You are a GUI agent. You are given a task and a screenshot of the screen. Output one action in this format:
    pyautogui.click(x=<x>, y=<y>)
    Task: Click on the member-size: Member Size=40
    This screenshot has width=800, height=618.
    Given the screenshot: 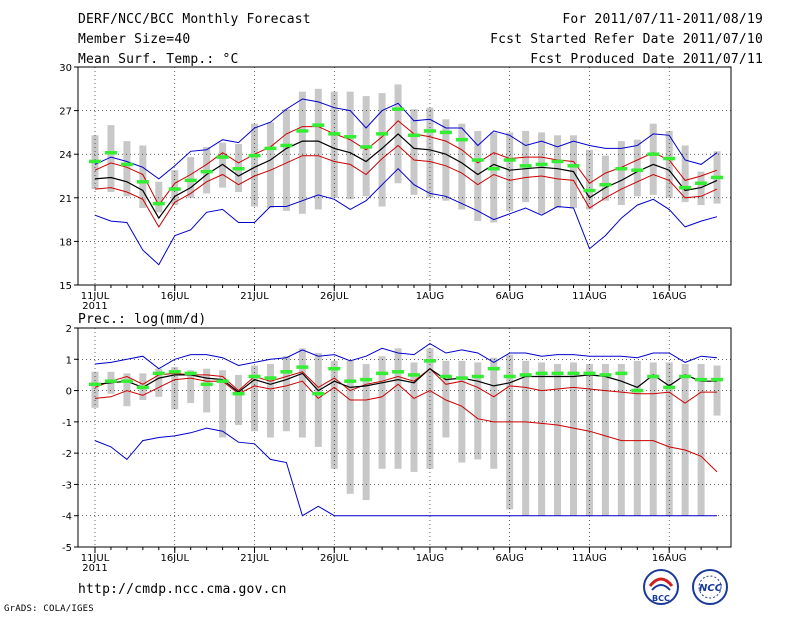 What is the action you would take?
    pyautogui.click(x=134, y=39)
    